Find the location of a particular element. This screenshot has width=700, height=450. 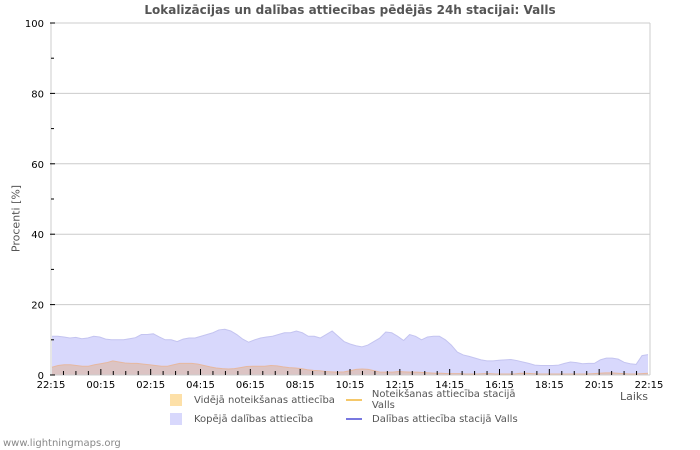

x-tick-label: 20:15 is located at coordinates (599, 385).